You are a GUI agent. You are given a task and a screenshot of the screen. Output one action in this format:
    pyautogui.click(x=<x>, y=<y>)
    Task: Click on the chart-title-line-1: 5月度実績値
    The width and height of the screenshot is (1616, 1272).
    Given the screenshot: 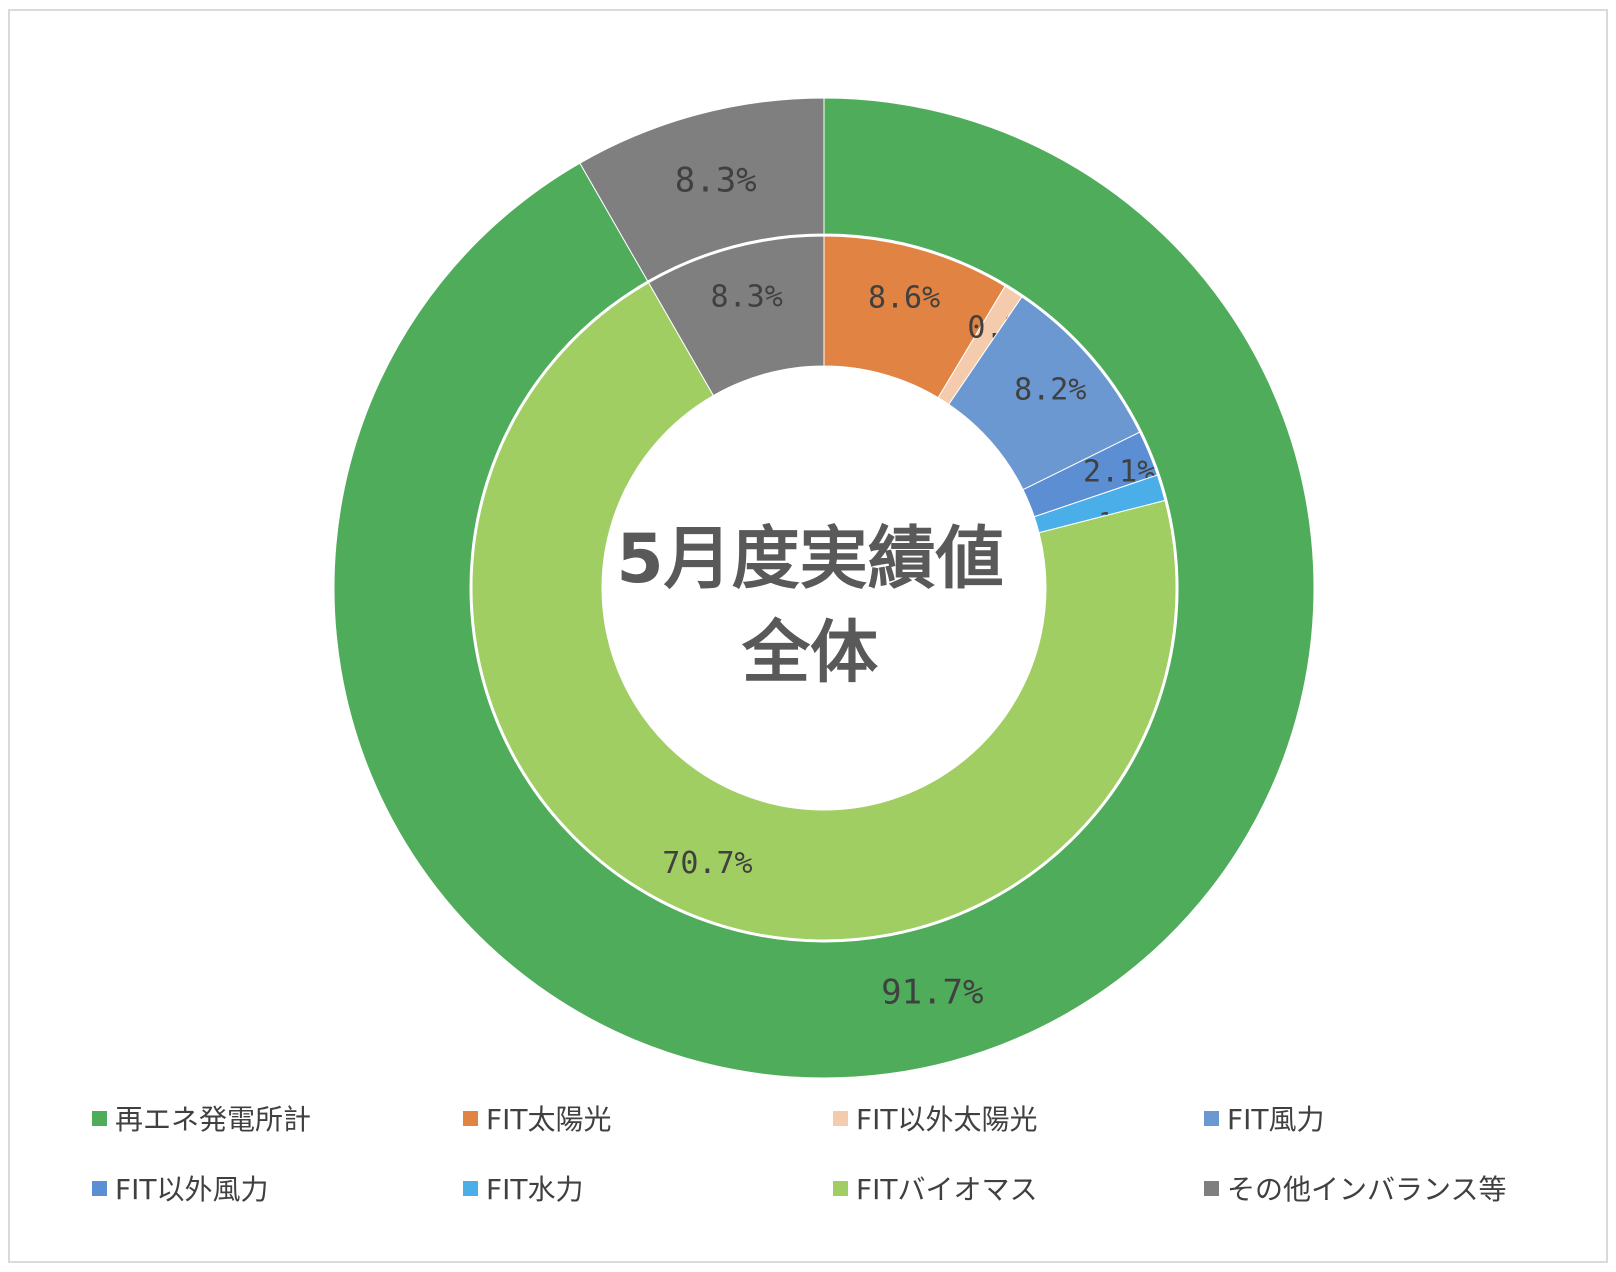 What is the action you would take?
    pyautogui.click(x=810, y=559)
    